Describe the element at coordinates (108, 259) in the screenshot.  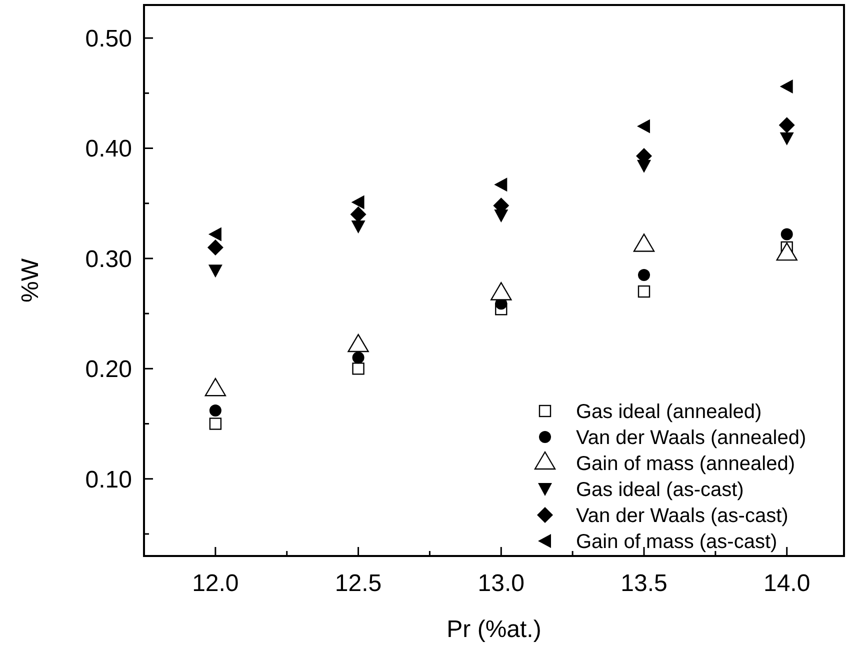
I see `y-tick-label: 0.30` at that location.